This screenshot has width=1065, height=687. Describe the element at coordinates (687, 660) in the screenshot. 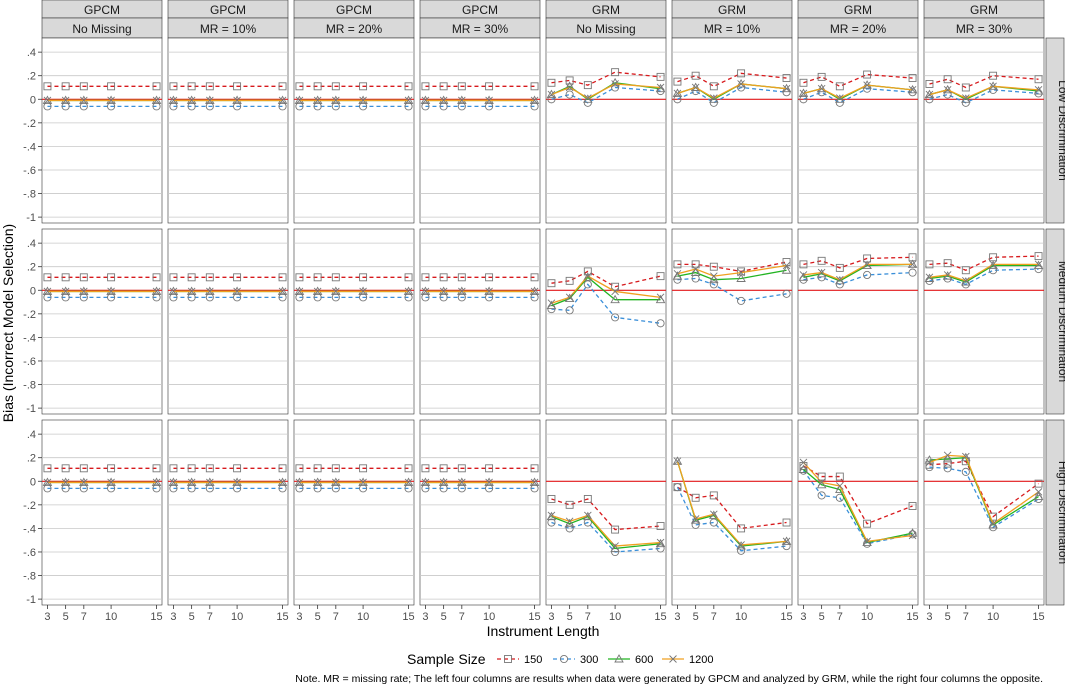

I see `legend-item: 1200` at that location.